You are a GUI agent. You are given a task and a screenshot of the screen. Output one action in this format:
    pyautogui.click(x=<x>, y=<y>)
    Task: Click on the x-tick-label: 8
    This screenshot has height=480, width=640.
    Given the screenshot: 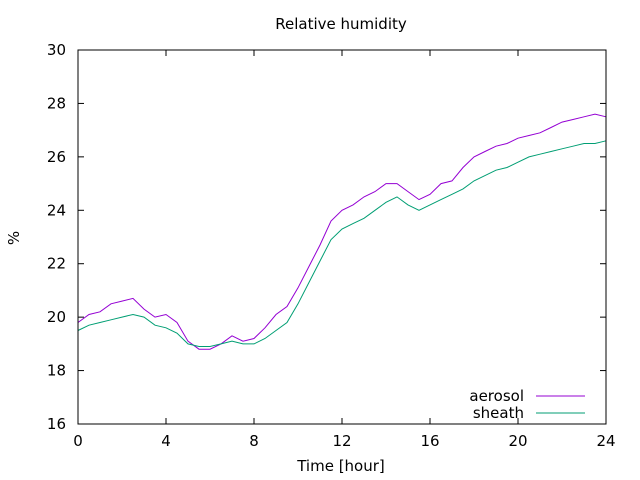 What is the action you would take?
    pyautogui.click(x=254, y=441)
    